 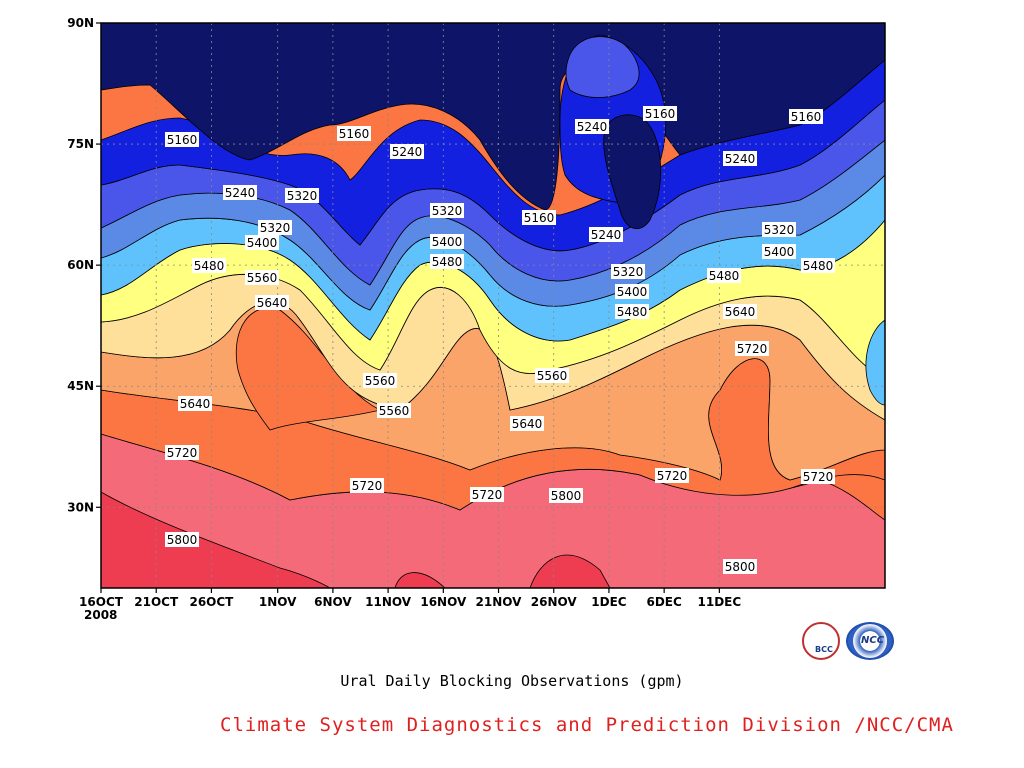 I want to click on y-axis: 30N 45N 60N 75N 90N, so click(x=84, y=265).